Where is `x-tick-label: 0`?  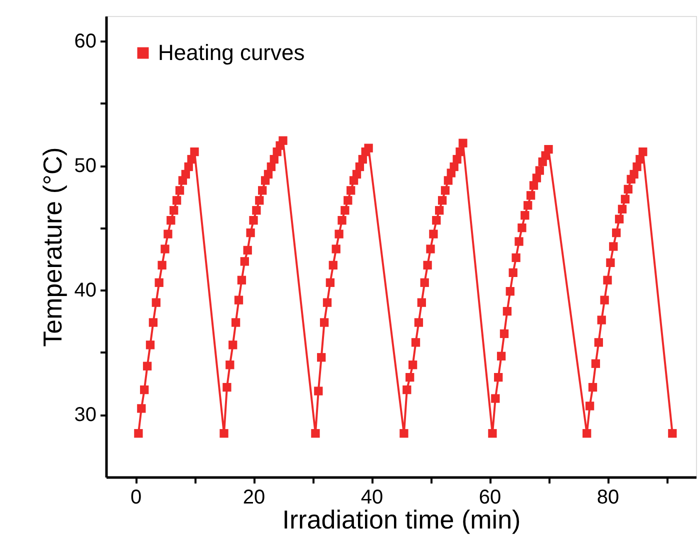
x-tick-label: 0 is located at coordinates (136, 497).